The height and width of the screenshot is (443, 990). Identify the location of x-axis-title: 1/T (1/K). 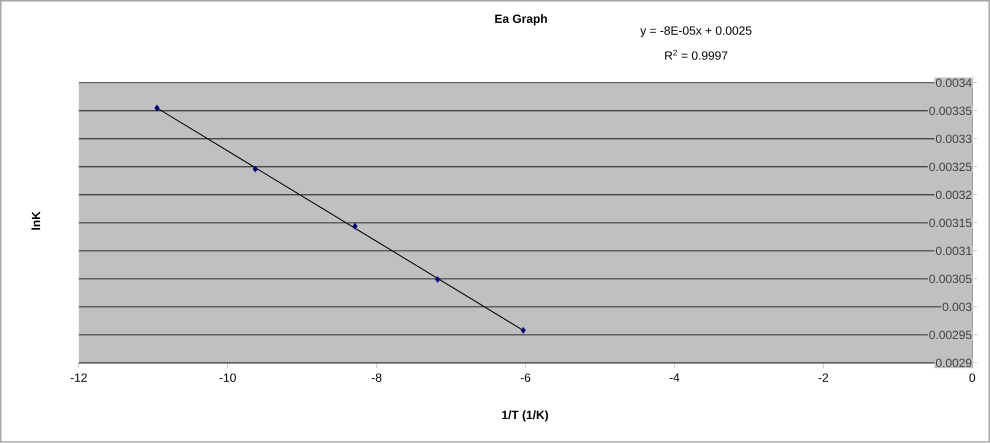
(525, 416).